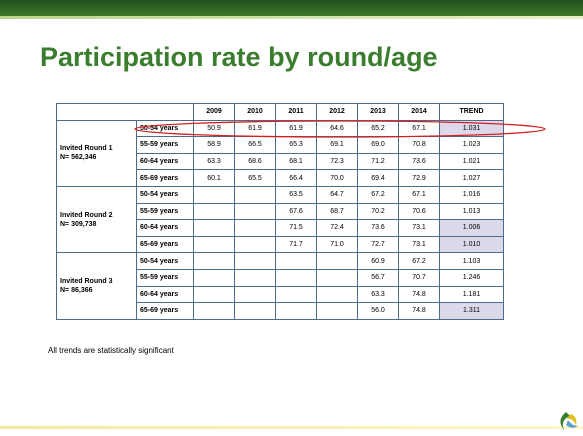 The image size is (583, 436). I want to click on value-cell: 64.7, so click(337, 194).